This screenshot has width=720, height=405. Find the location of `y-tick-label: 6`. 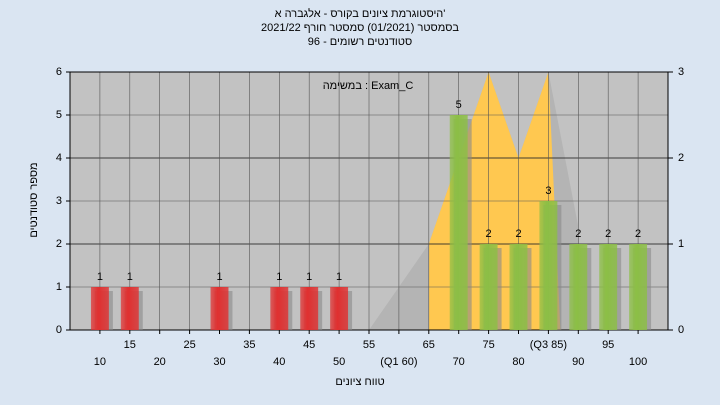

y-tick-label: 6 is located at coordinates (59, 72).